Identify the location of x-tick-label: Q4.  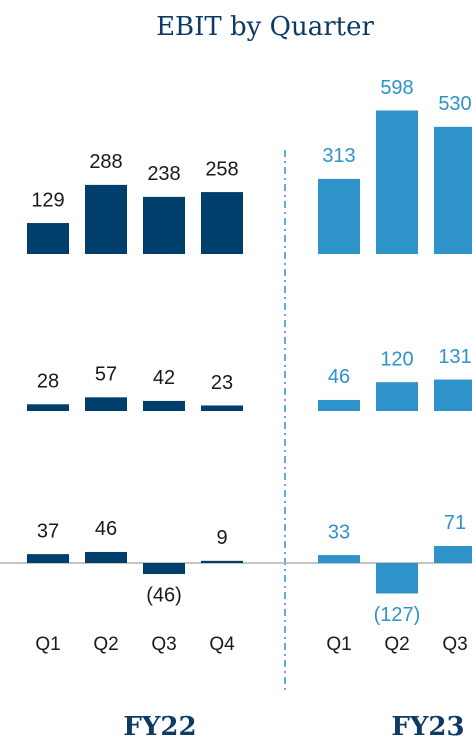
(222, 644).